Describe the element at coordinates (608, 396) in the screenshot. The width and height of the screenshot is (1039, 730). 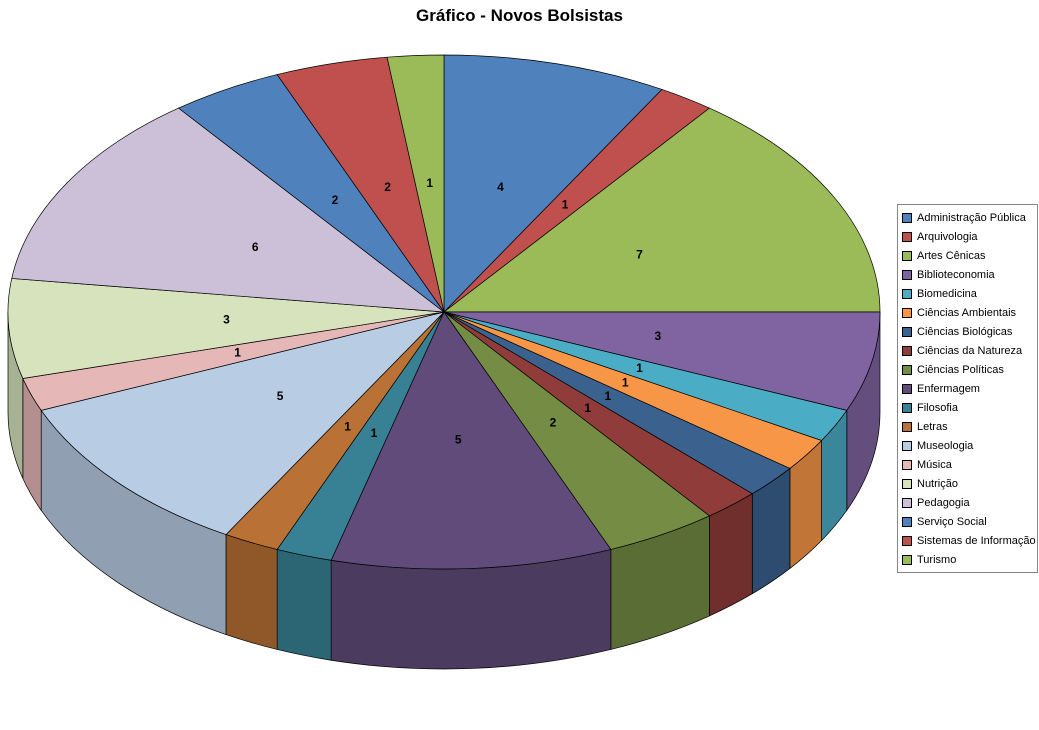
I see `slice-value-label-ciencias-biologicas: 1` at that location.